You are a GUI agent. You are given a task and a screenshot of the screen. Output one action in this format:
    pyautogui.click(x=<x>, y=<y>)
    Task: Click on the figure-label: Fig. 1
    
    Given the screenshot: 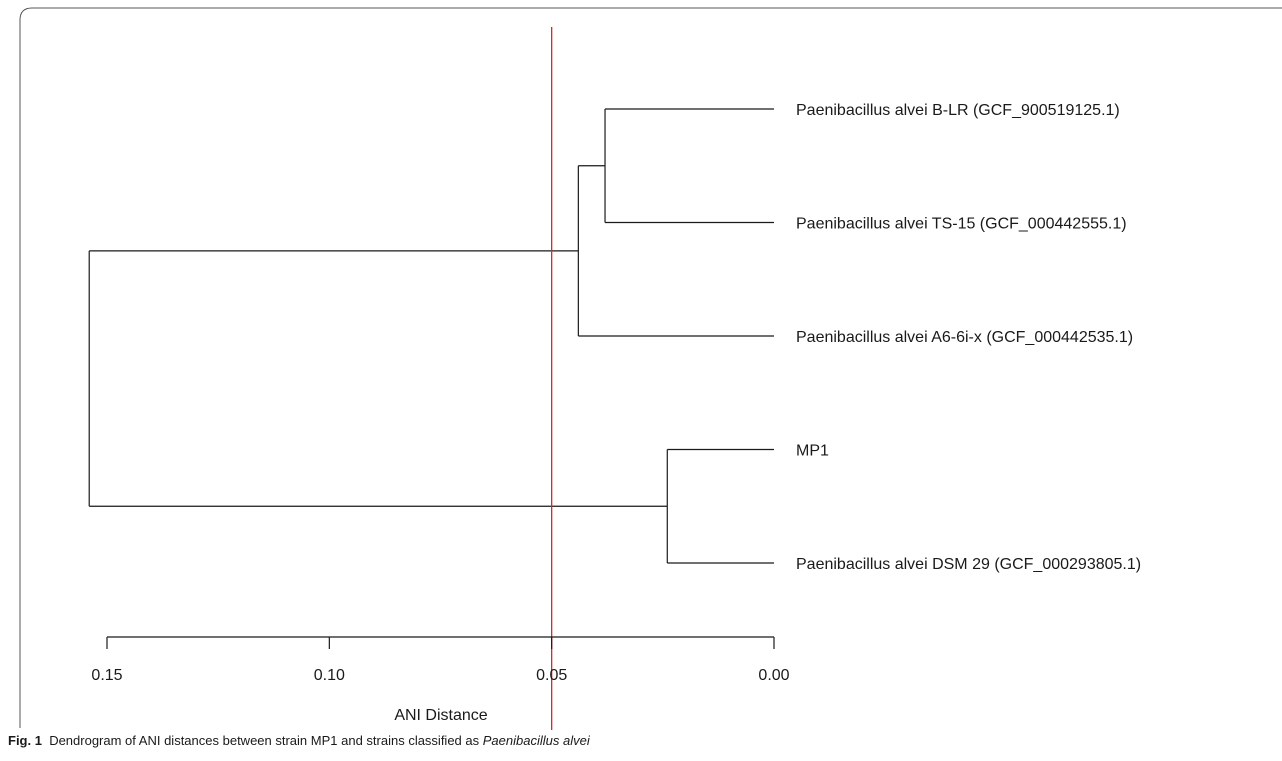 What is the action you would take?
    pyautogui.click(x=25, y=740)
    